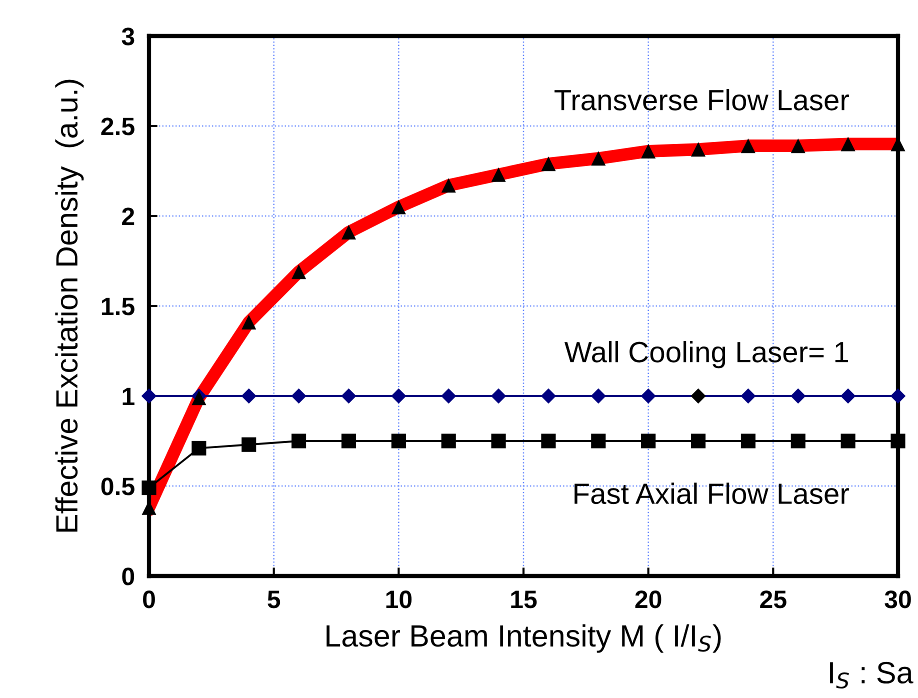  What do you see at coordinates (523, 638) in the screenshot?
I see `x-axis-title: Laser Beam Intensity M ( I/I$_{S}$)` at bounding box center [523, 638].